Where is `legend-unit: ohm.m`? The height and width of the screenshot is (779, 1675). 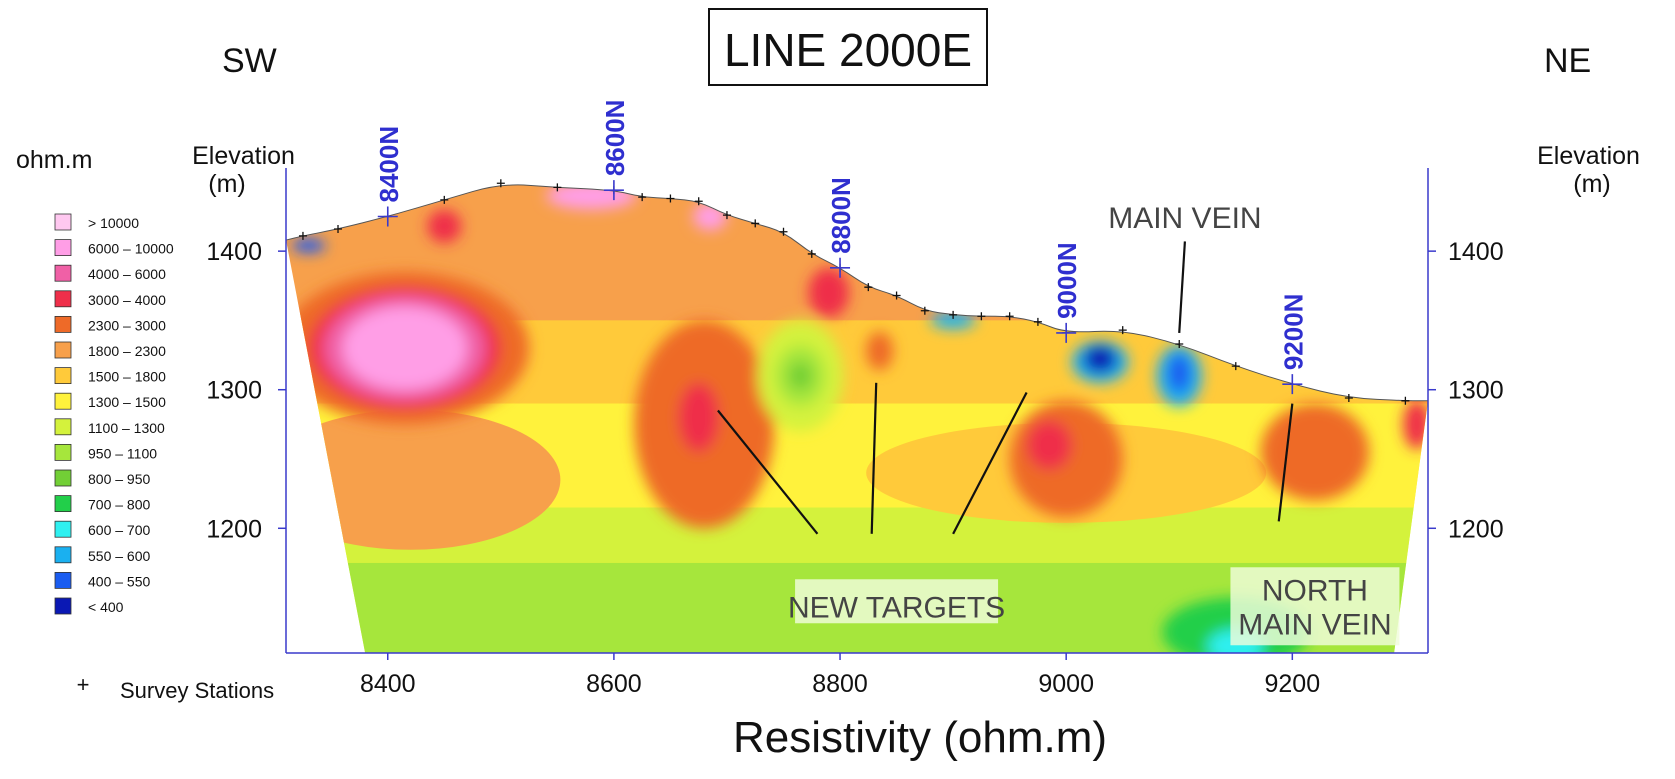 legend-unit: ohm.m is located at coordinates (54, 160).